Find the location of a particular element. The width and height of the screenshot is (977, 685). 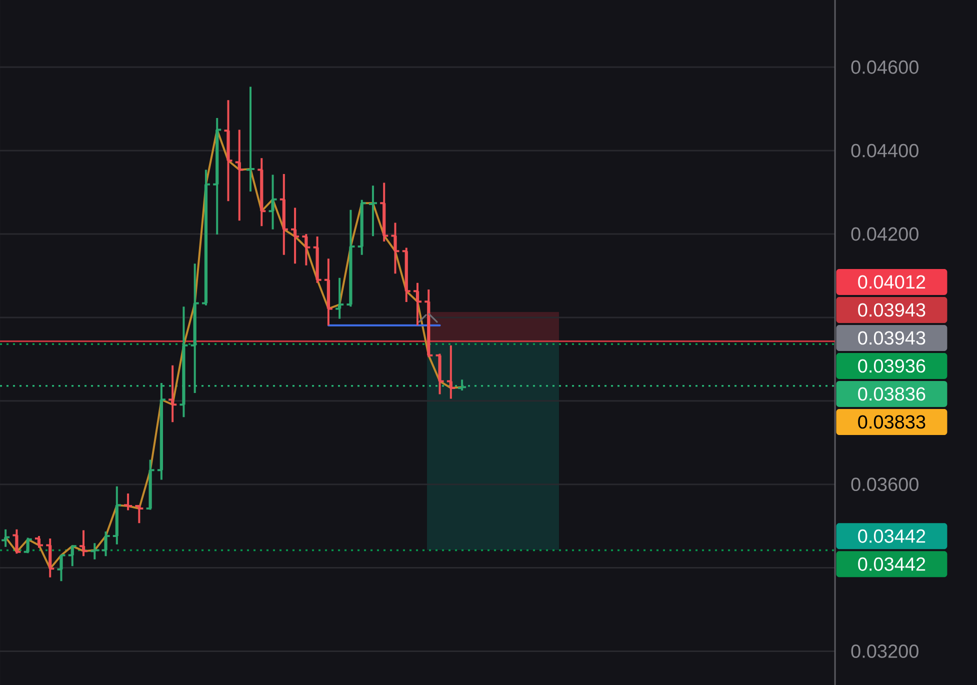

y-tick-label: 0.03600 is located at coordinates (884, 485).